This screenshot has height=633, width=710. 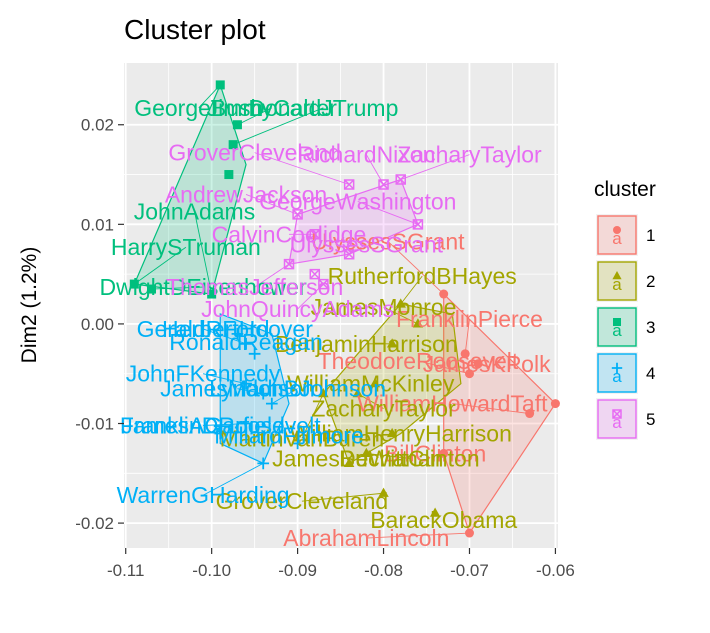 I want to click on legend: a 1 a 2 a 3 a 4 a 5, so click(x=625, y=327).